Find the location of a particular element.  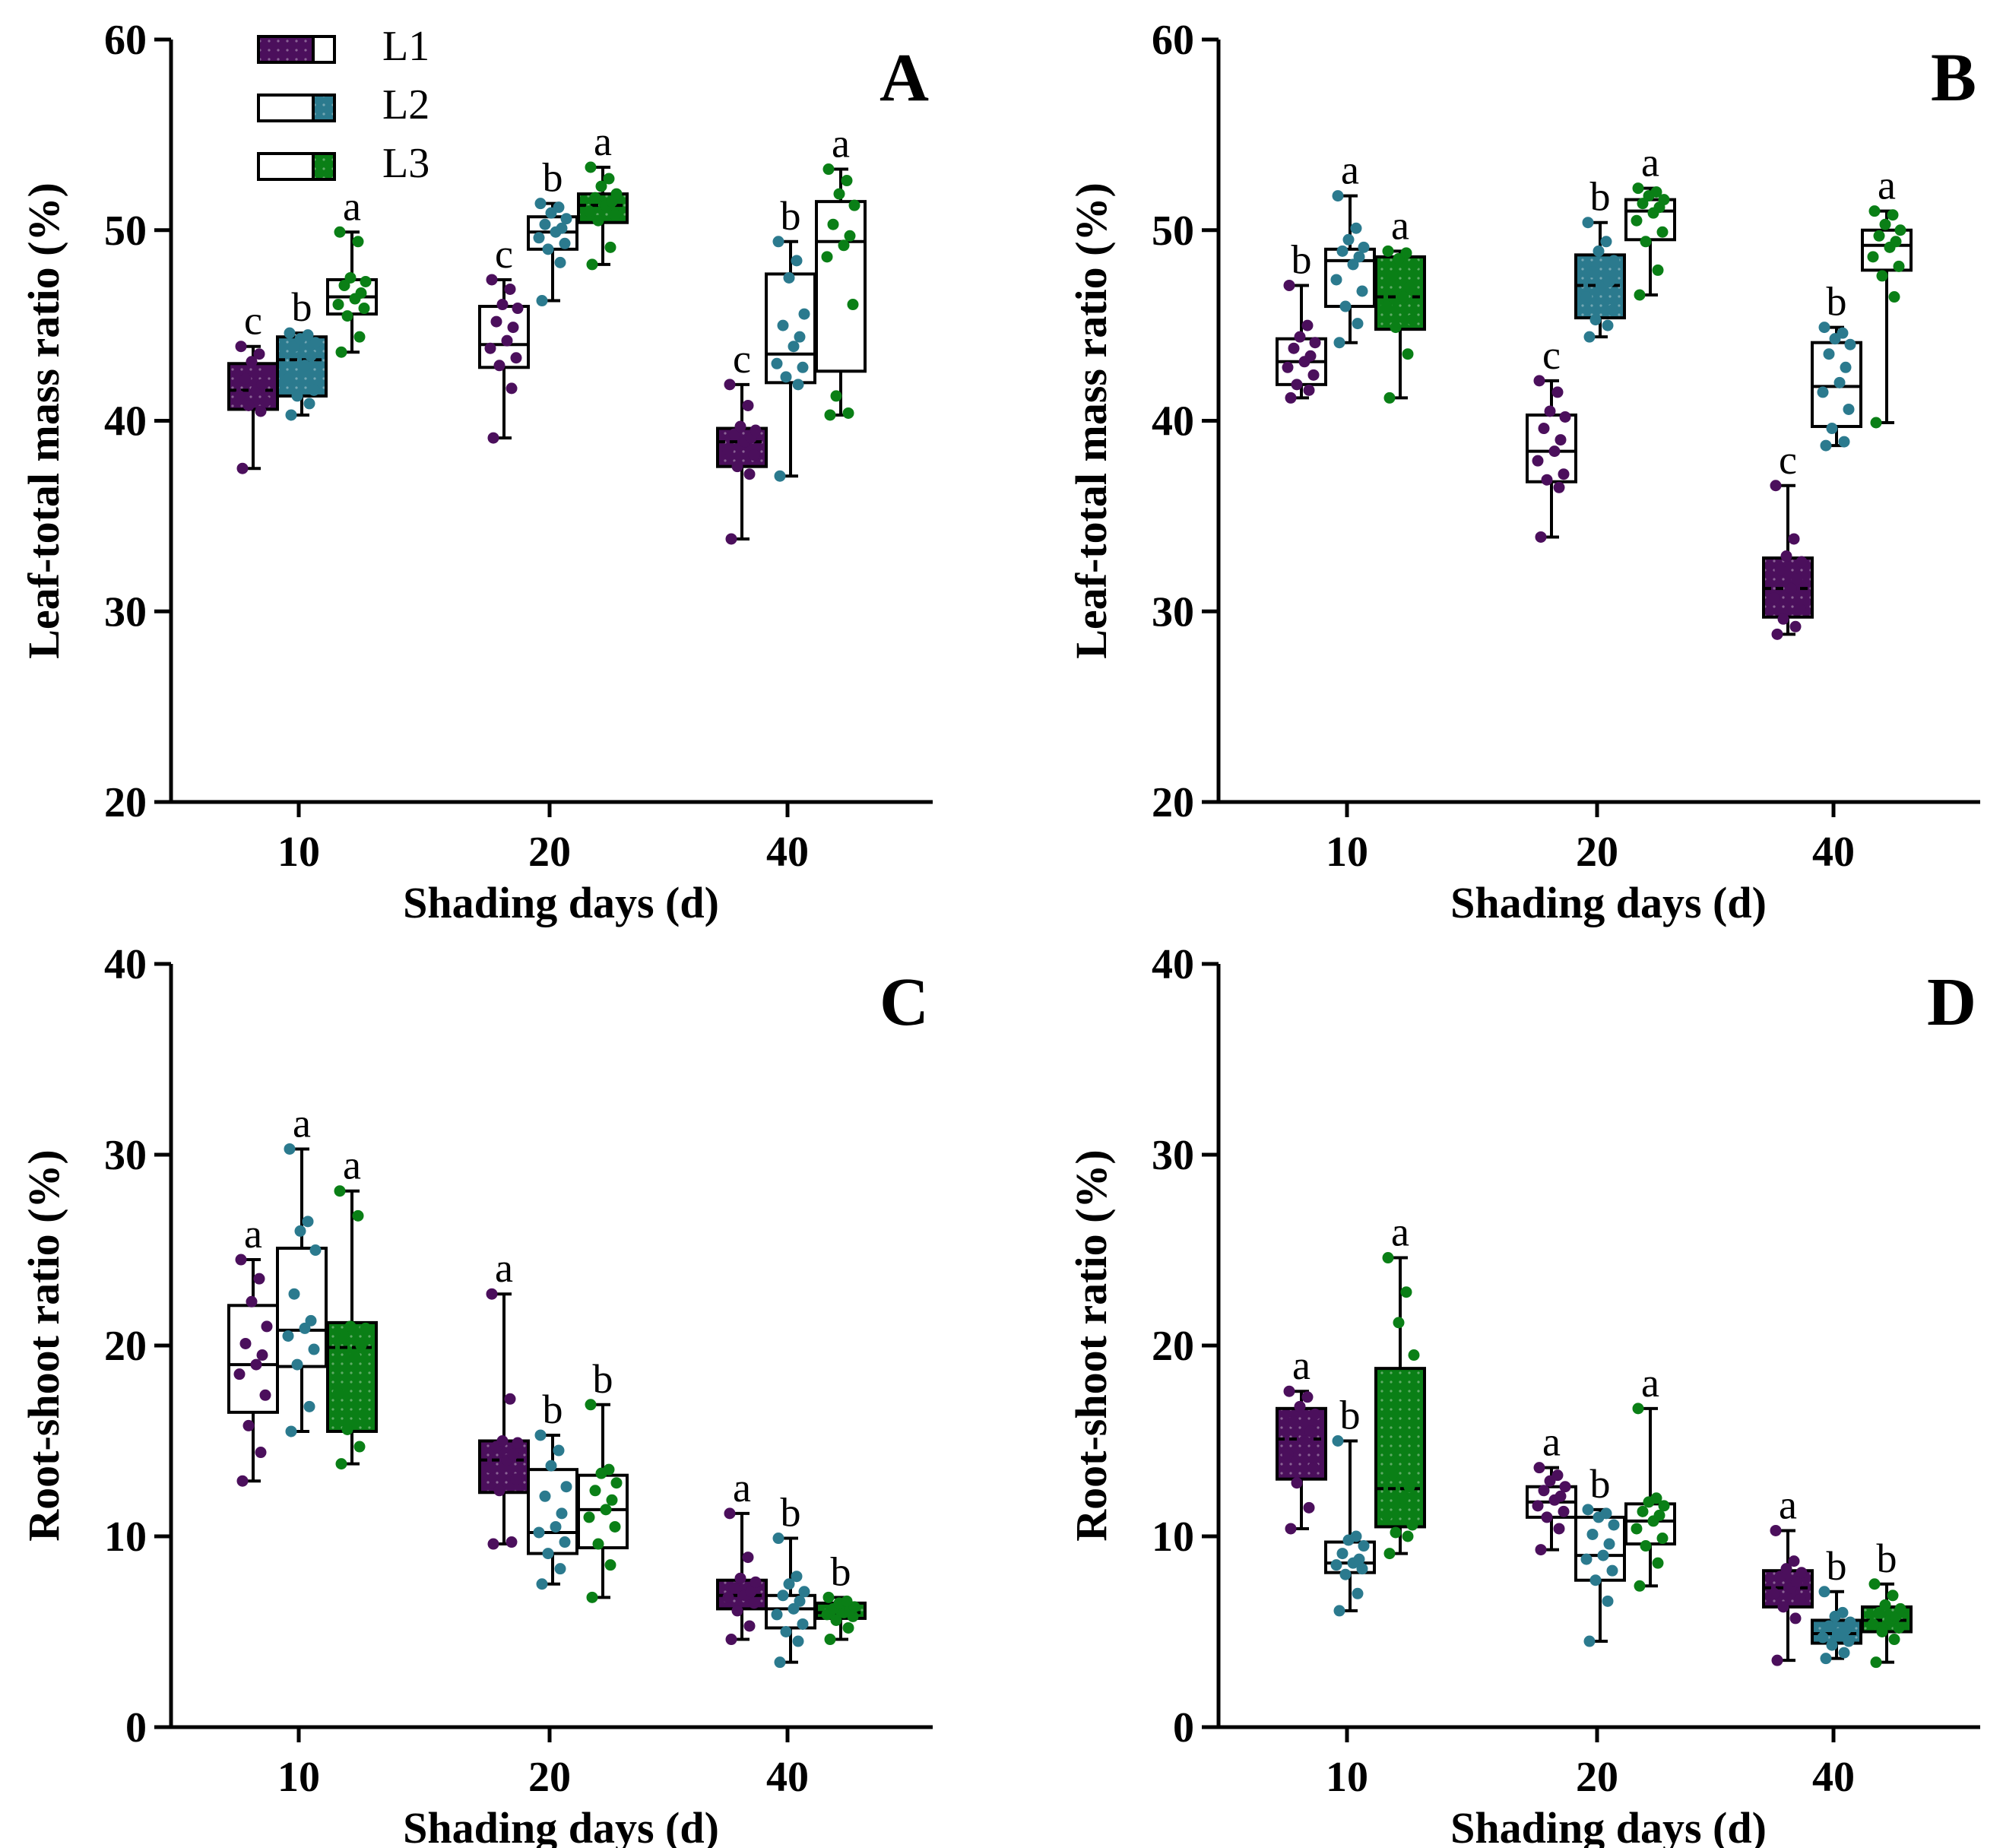

legend-label: L1 is located at coordinates (405, 46).